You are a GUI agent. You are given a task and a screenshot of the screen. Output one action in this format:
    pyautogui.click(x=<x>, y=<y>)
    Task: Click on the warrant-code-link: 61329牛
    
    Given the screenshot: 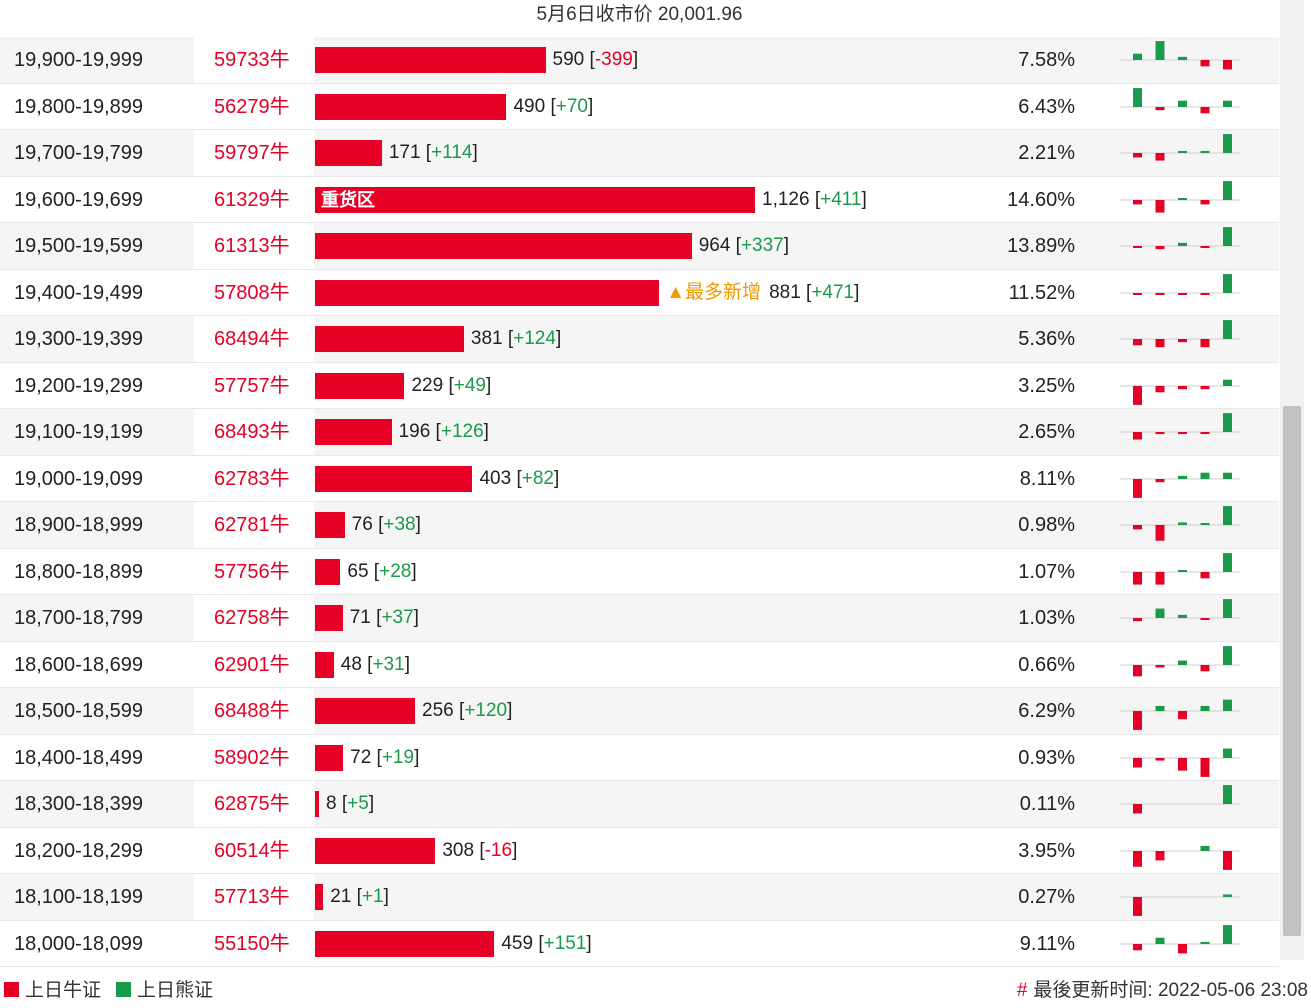 What is the action you would take?
    pyautogui.click(x=252, y=199)
    